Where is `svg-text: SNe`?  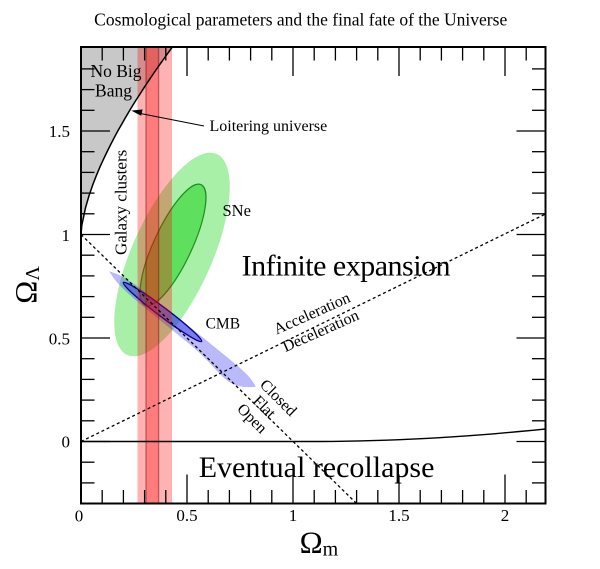
svg-text: SNe is located at coordinates (237, 210).